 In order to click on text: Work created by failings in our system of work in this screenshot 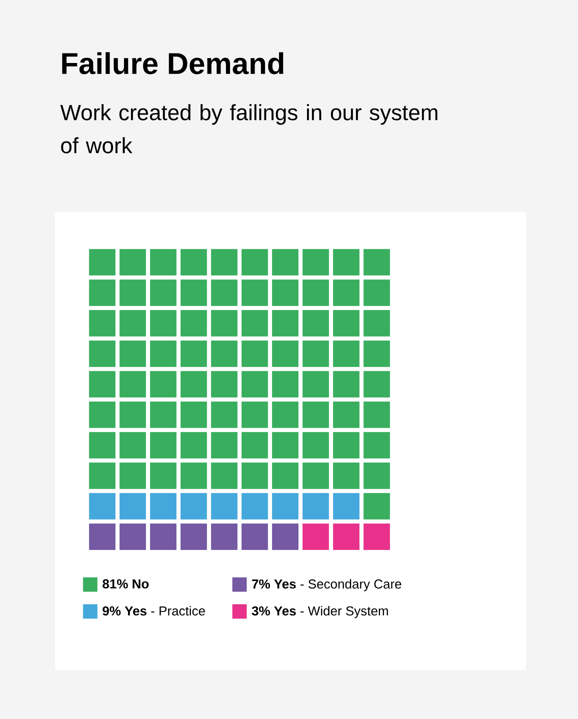, I will do `click(249, 129)`.